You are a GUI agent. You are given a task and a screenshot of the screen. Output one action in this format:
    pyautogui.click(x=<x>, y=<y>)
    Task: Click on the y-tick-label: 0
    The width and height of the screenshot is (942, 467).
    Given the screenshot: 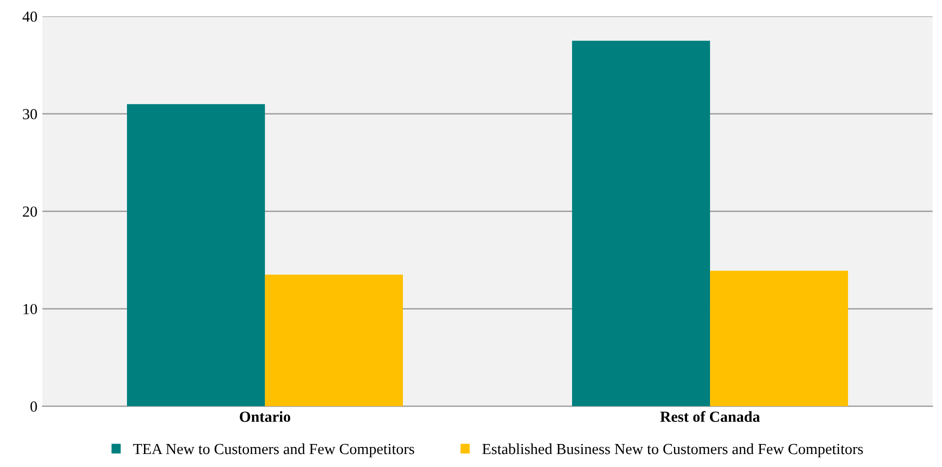 What is the action you would take?
    pyautogui.click(x=33, y=406)
    